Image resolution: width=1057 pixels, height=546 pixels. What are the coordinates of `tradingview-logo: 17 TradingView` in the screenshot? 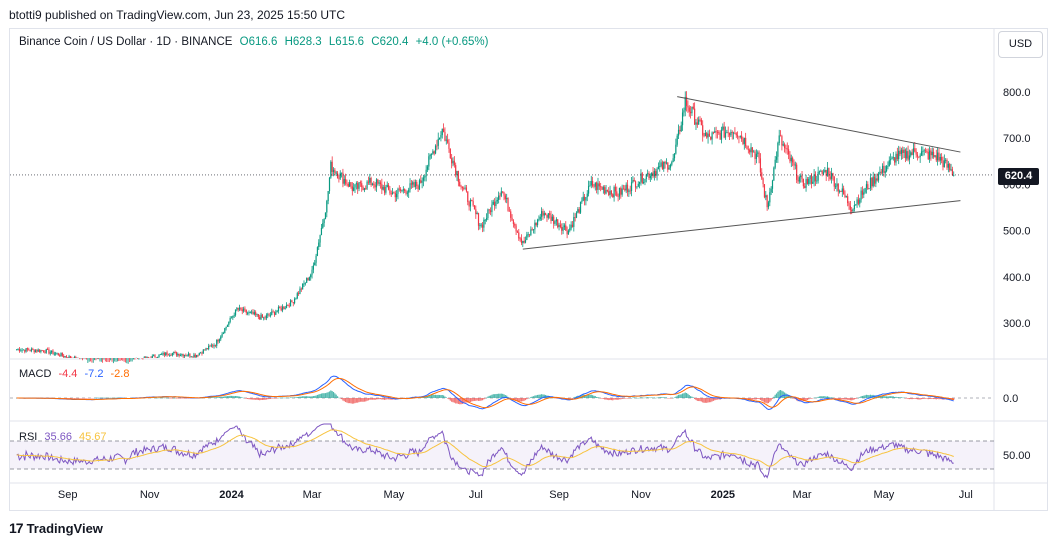 It's located at (56, 528).